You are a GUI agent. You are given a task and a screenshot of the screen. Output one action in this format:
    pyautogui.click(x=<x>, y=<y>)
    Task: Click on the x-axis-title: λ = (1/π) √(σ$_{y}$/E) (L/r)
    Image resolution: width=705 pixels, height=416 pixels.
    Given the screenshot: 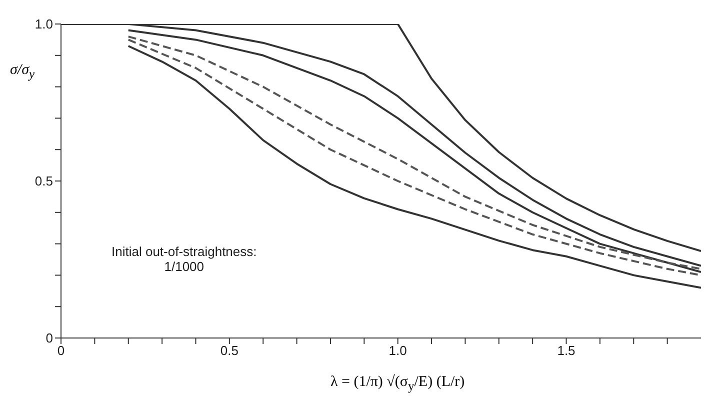 What is the action you would take?
    pyautogui.click(x=397, y=384)
    